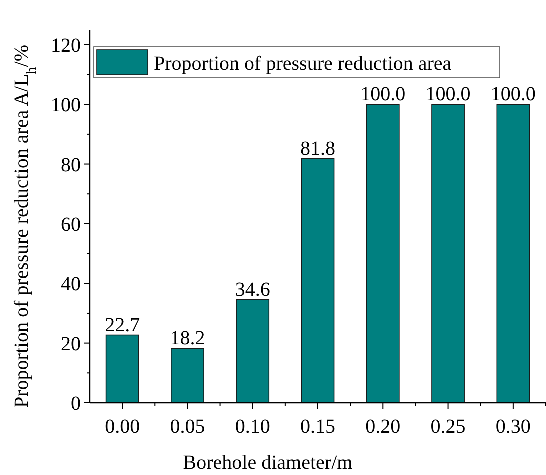 The image size is (546, 475). Describe the element at coordinates (76, 404) in the screenshot. I see `y-tick-label: 0` at that location.